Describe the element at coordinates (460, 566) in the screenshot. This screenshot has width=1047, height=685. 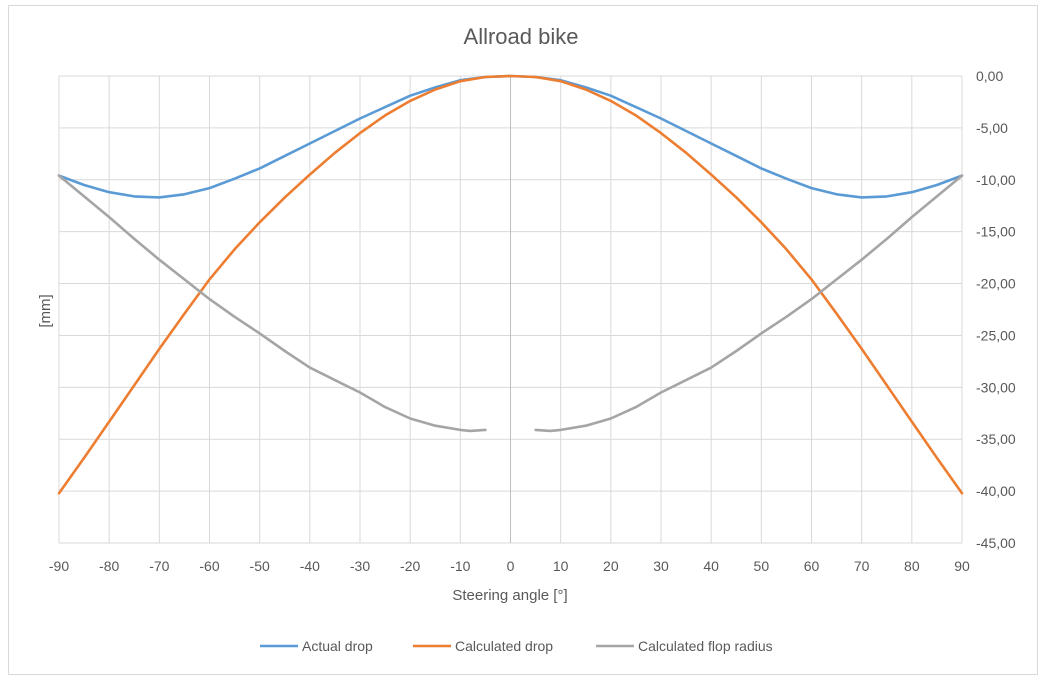
I see `x-tick-label: -10` at that location.